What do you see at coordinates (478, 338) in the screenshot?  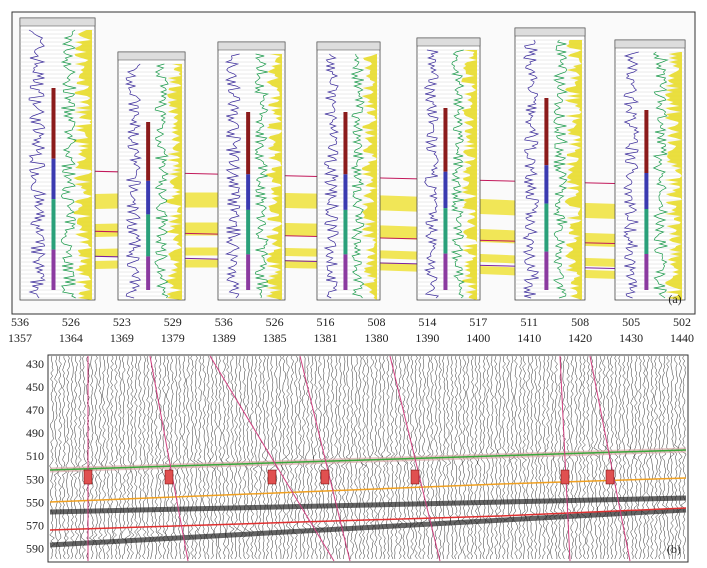 I see `column-trace-label: 1400` at bounding box center [478, 338].